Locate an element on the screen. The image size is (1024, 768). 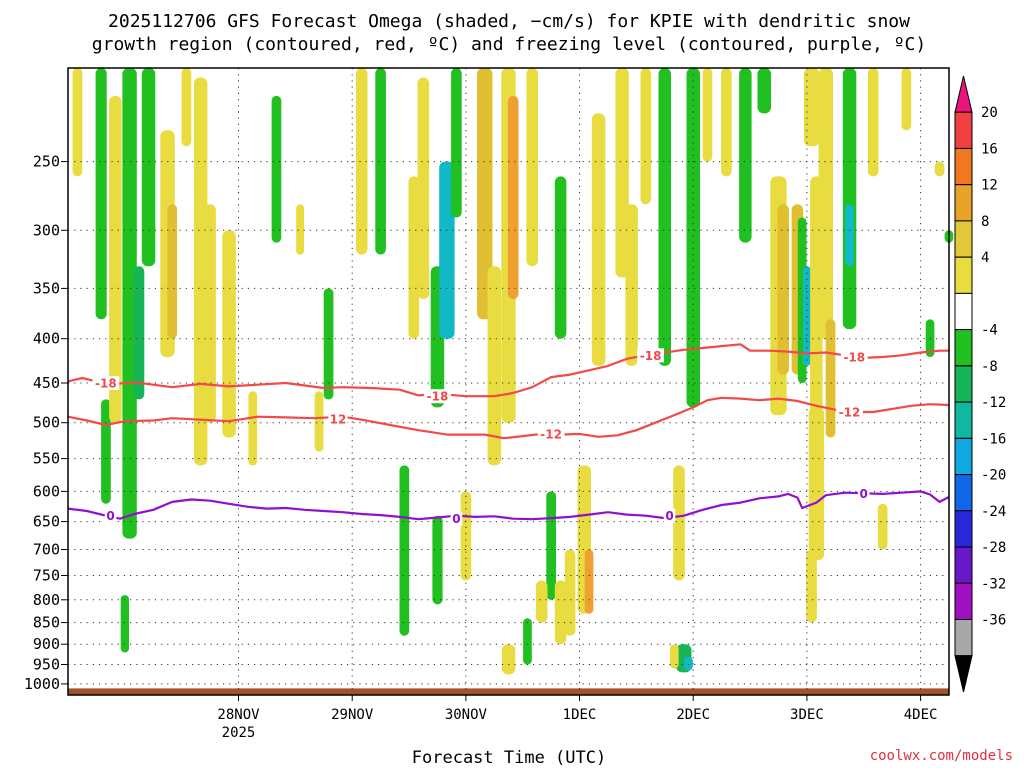
y-tick-label: 1000 is located at coordinates (42, 684).